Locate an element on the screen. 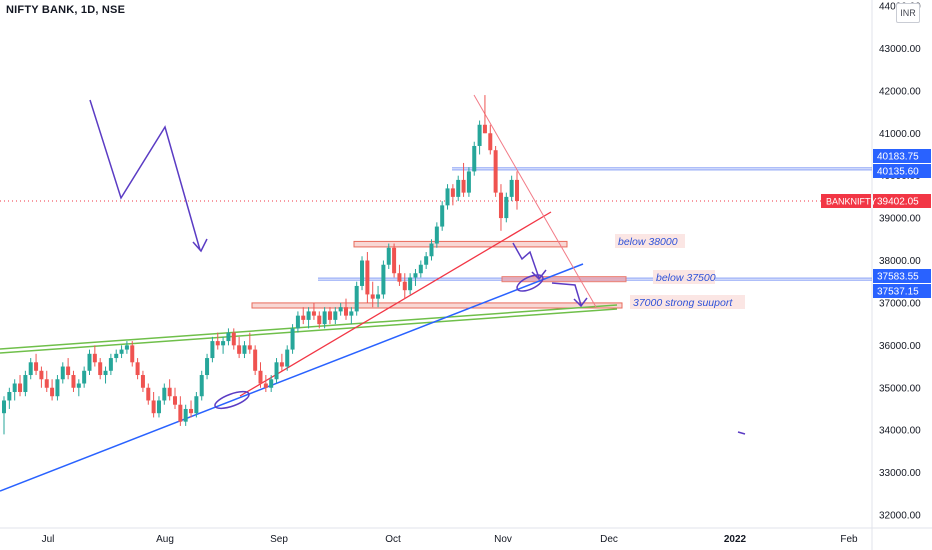  price-tag-label: 37537.15 is located at coordinates (898, 292).